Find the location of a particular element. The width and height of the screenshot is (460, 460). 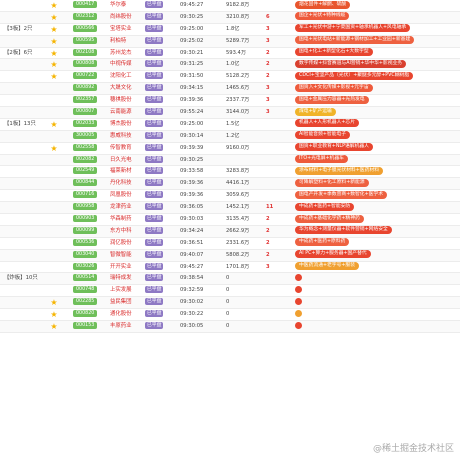

stock-name: 博杰股份 is located at coordinates (121, 123).